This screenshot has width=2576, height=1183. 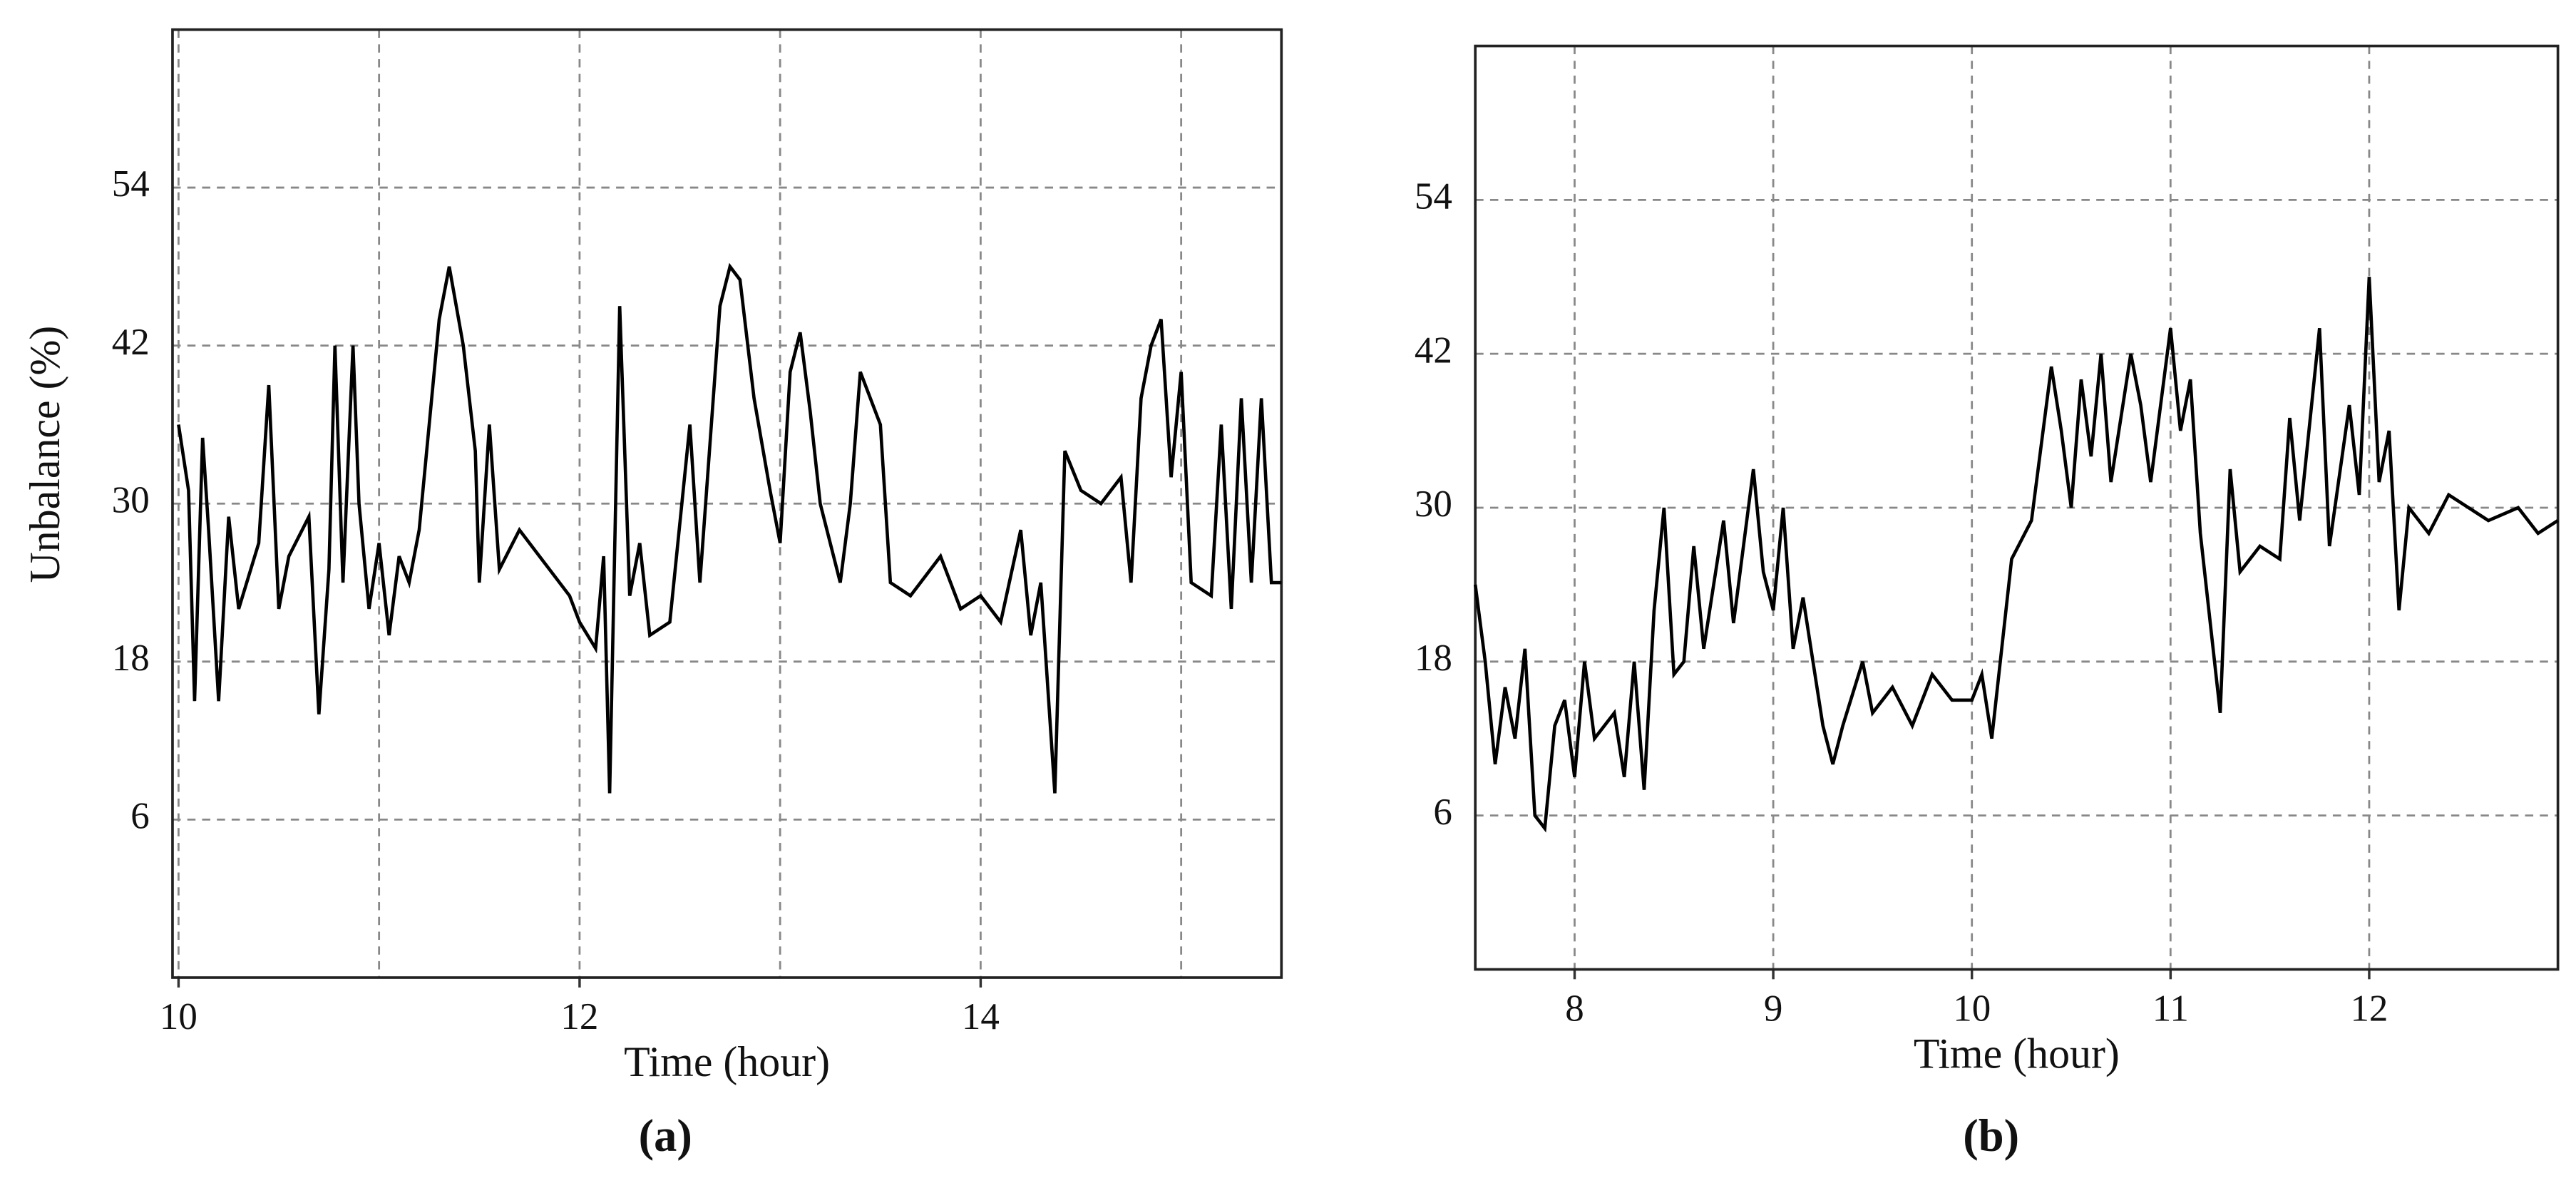 What do you see at coordinates (44, 454) in the screenshot?
I see `y-axis-label: Unbalance (%)` at bounding box center [44, 454].